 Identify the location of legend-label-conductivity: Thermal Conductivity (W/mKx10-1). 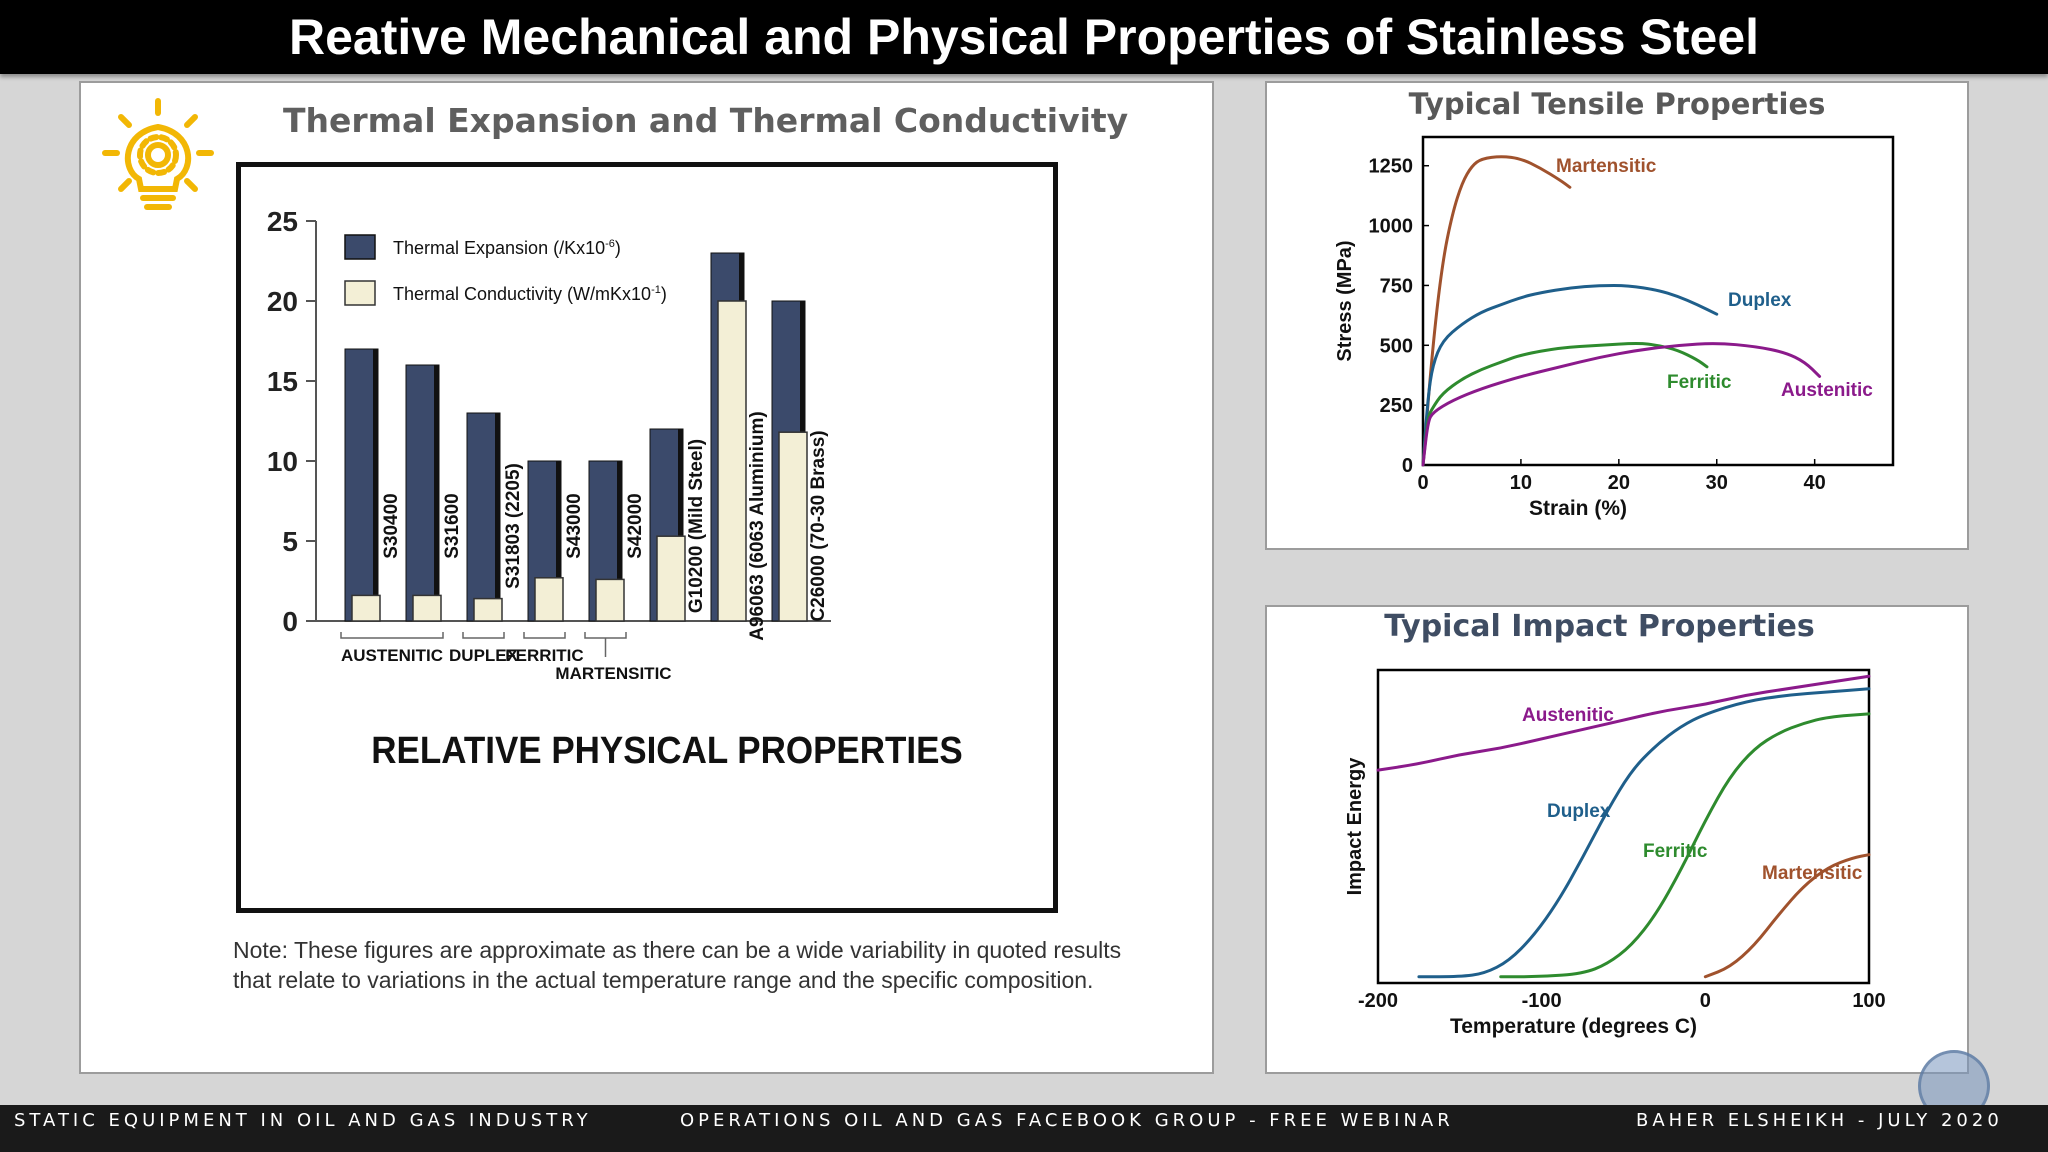
(530, 294).